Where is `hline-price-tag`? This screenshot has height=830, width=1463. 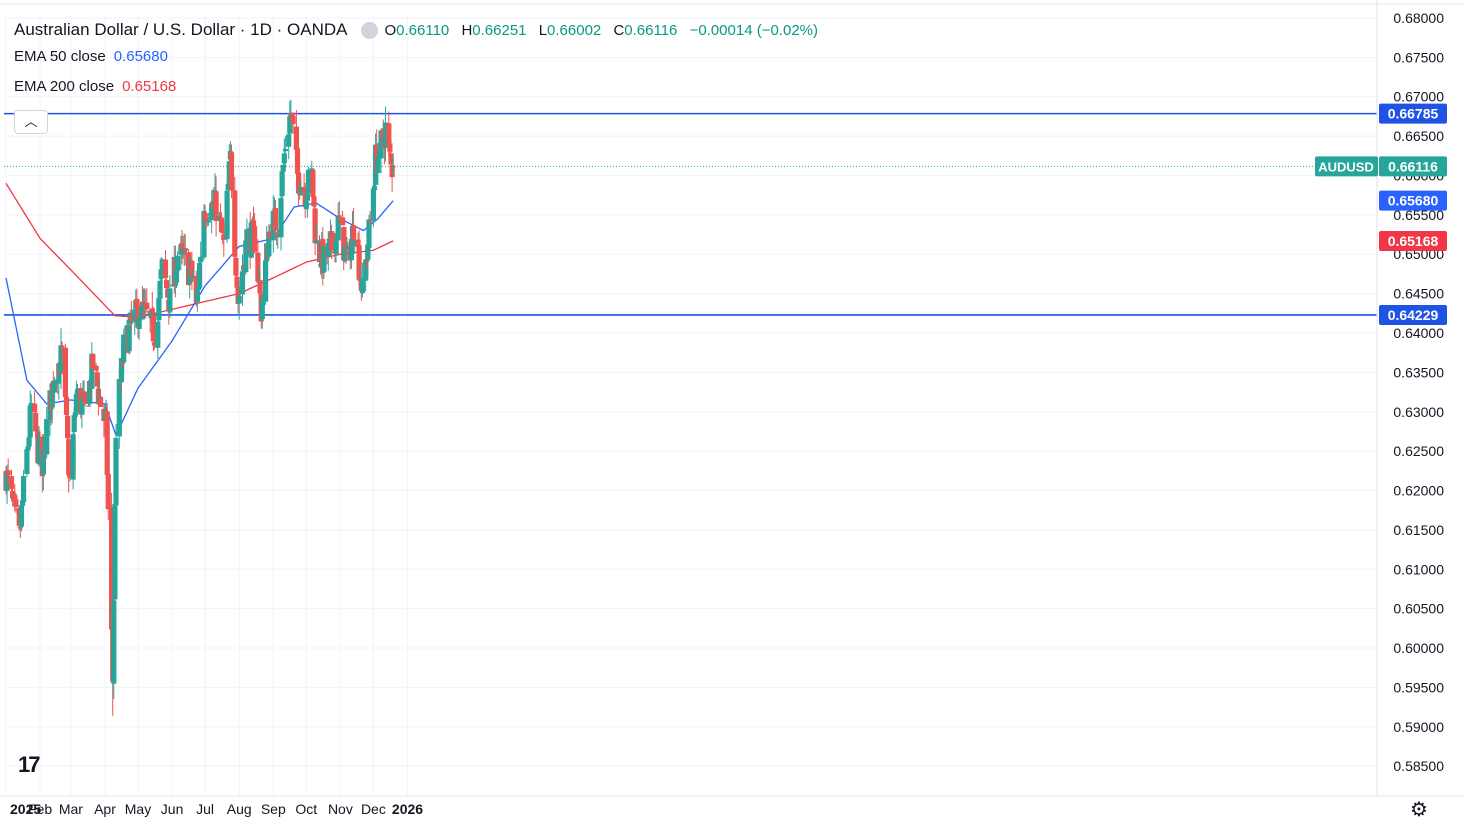 hline-price-tag is located at coordinates (1413, 113).